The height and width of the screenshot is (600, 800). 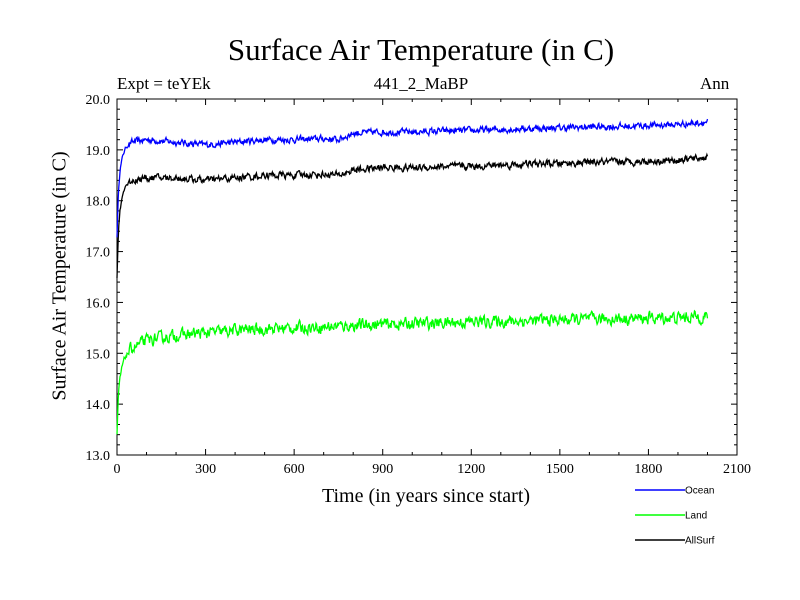 I want to click on experiment-label: Expt = teYEk, so click(x=164, y=83).